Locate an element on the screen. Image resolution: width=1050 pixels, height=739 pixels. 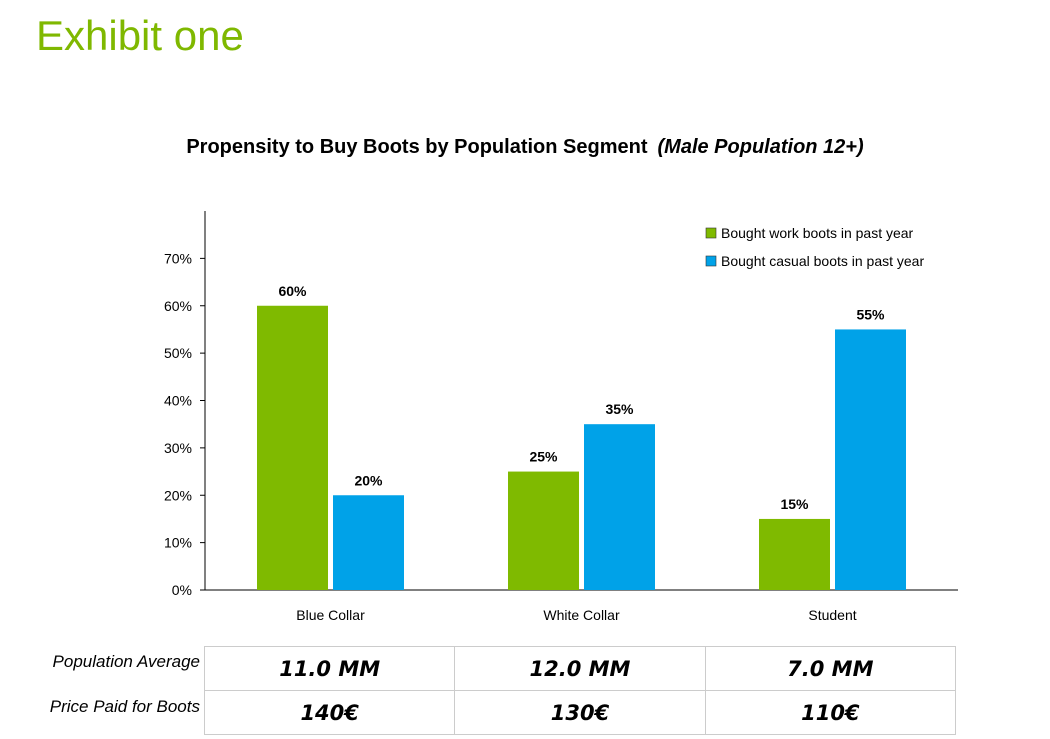
row-label-population-average: Population Average is located at coordinates (126, 661).